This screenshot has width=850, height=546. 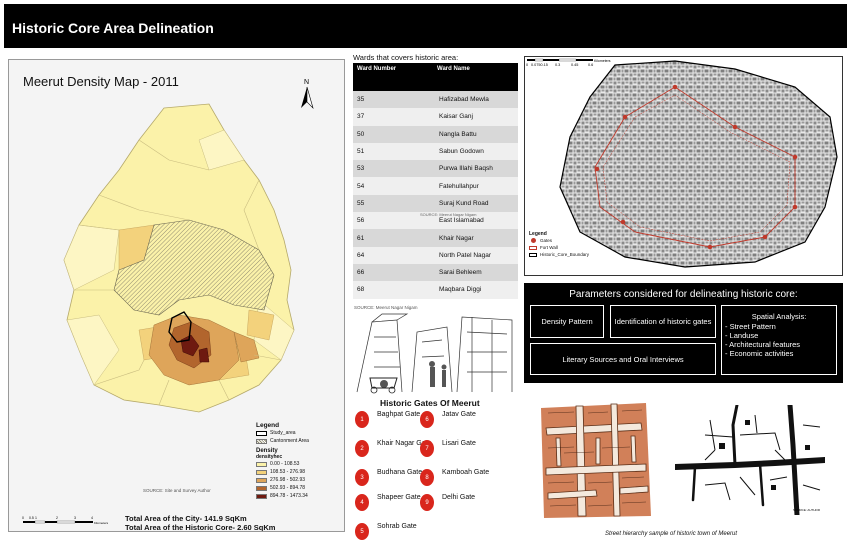 What do you see at coordinates (750, 460) in the screenshot?
I see `street-map-sketch-b: SOURCE: AUTHOR` at bounding box center [750, 460].